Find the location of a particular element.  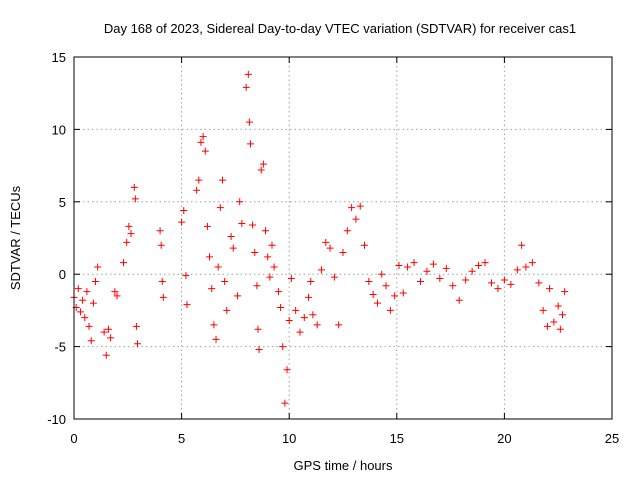

x-tick-label: 10 is located at coordinates (289, 438).